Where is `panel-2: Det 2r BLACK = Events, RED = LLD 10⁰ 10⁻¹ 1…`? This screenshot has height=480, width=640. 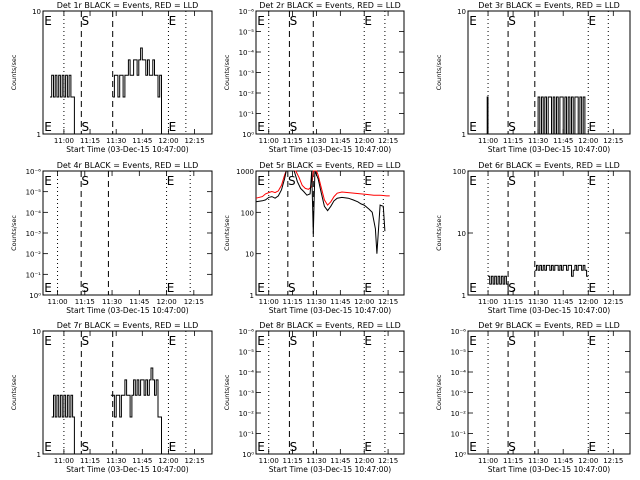 panel-2: Det 2r BLACK = Events, RED = LLD 10⁰ 10⁻¹ 1… is located at coordinates (314, 77).